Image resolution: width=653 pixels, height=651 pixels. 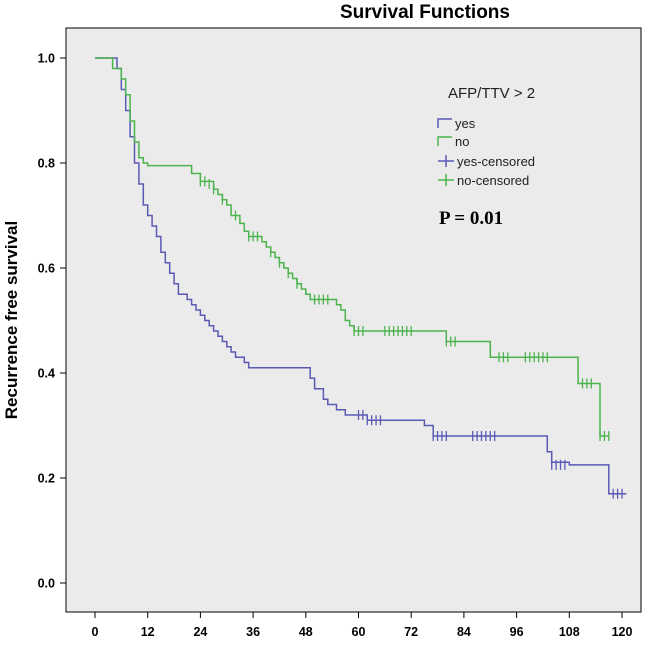 I want to click on y-tick-label: 0.4, so click(x=46, y=374).